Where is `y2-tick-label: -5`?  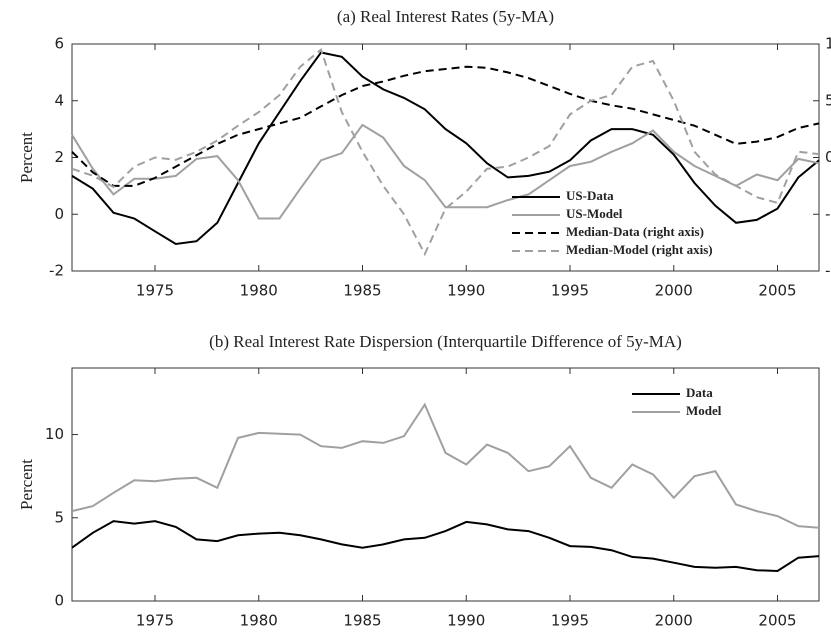
y2-tick-label: -5 is located at coordinates (828, 214).